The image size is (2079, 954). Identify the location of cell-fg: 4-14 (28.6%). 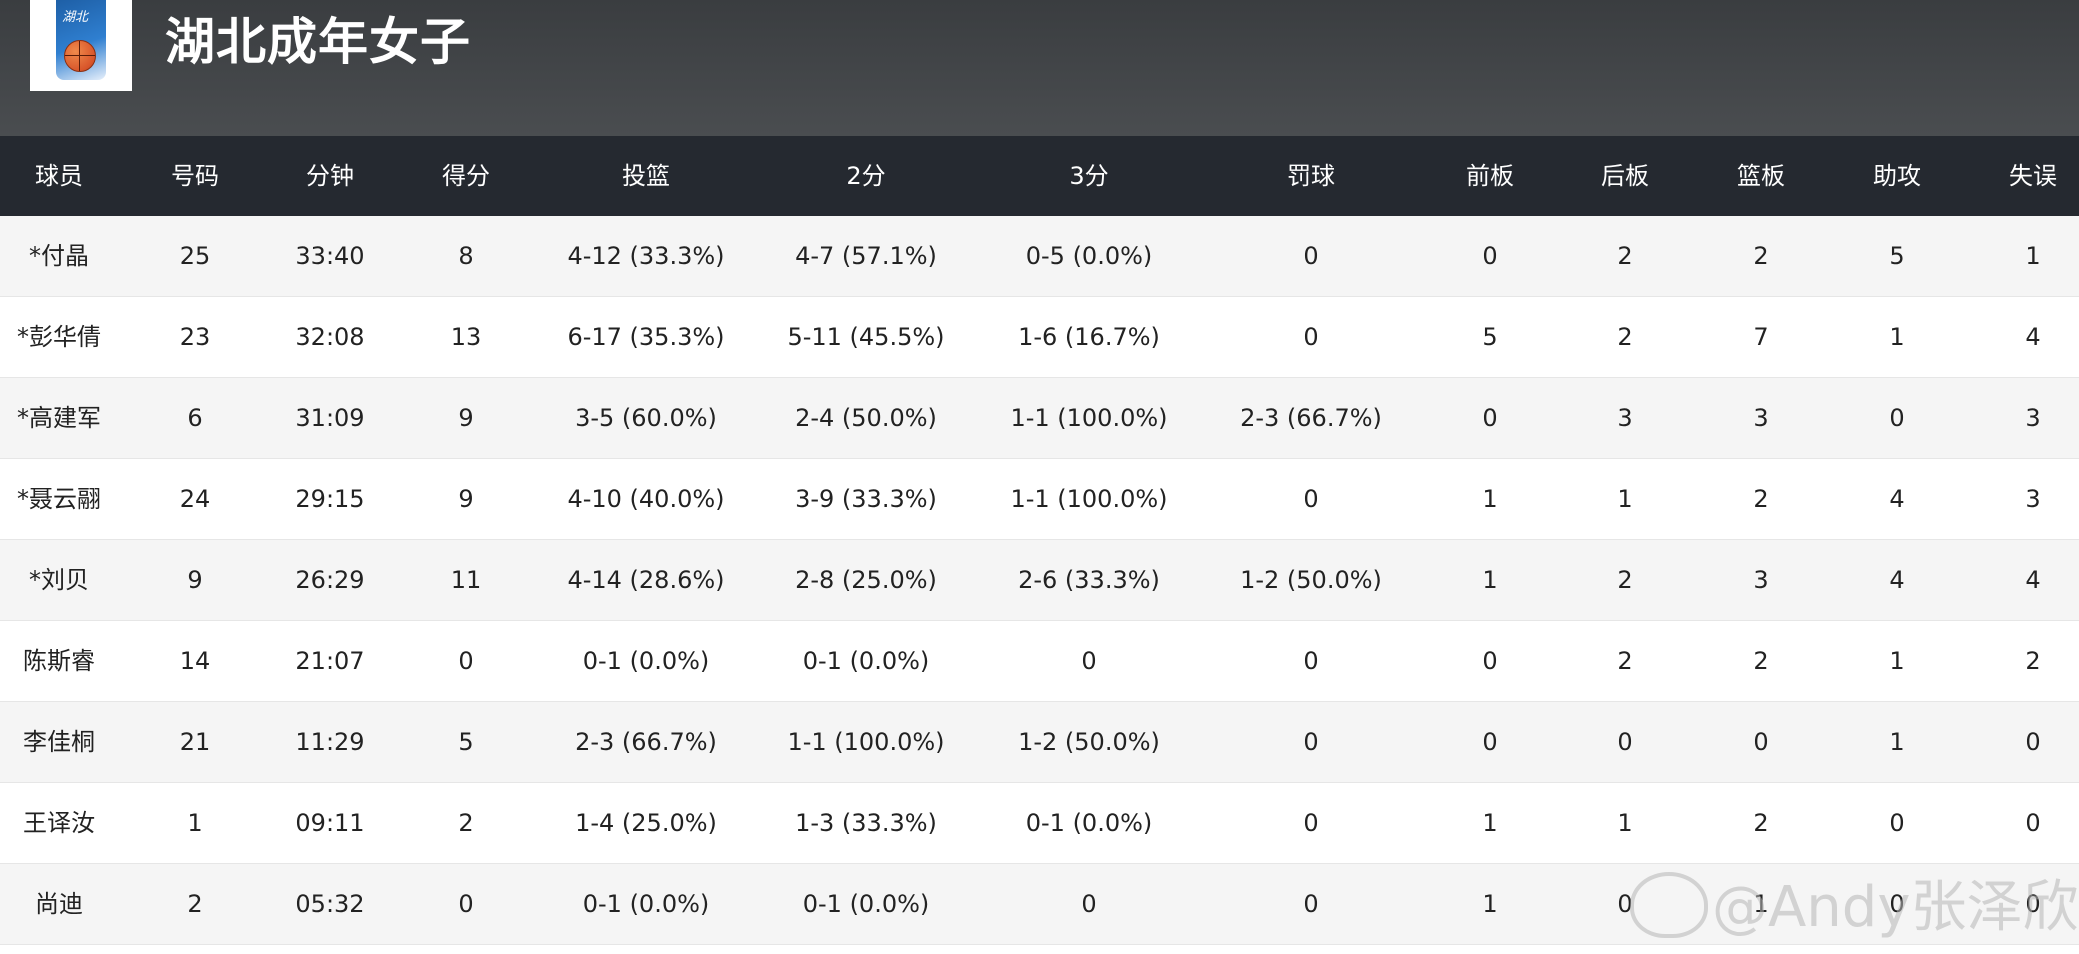
(646, 580).